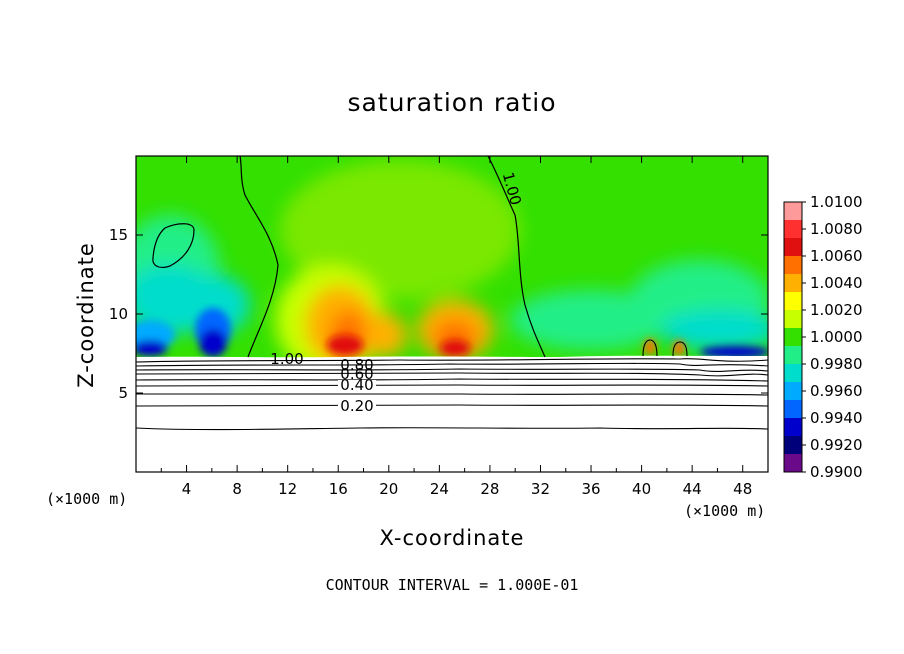 Image resolution: width=904 pixels, height=654 pixels. What do you see at coordinates (388, 489) in the screenshot?
I see `x-tick-label: 20` at bounding box center [388, 489].